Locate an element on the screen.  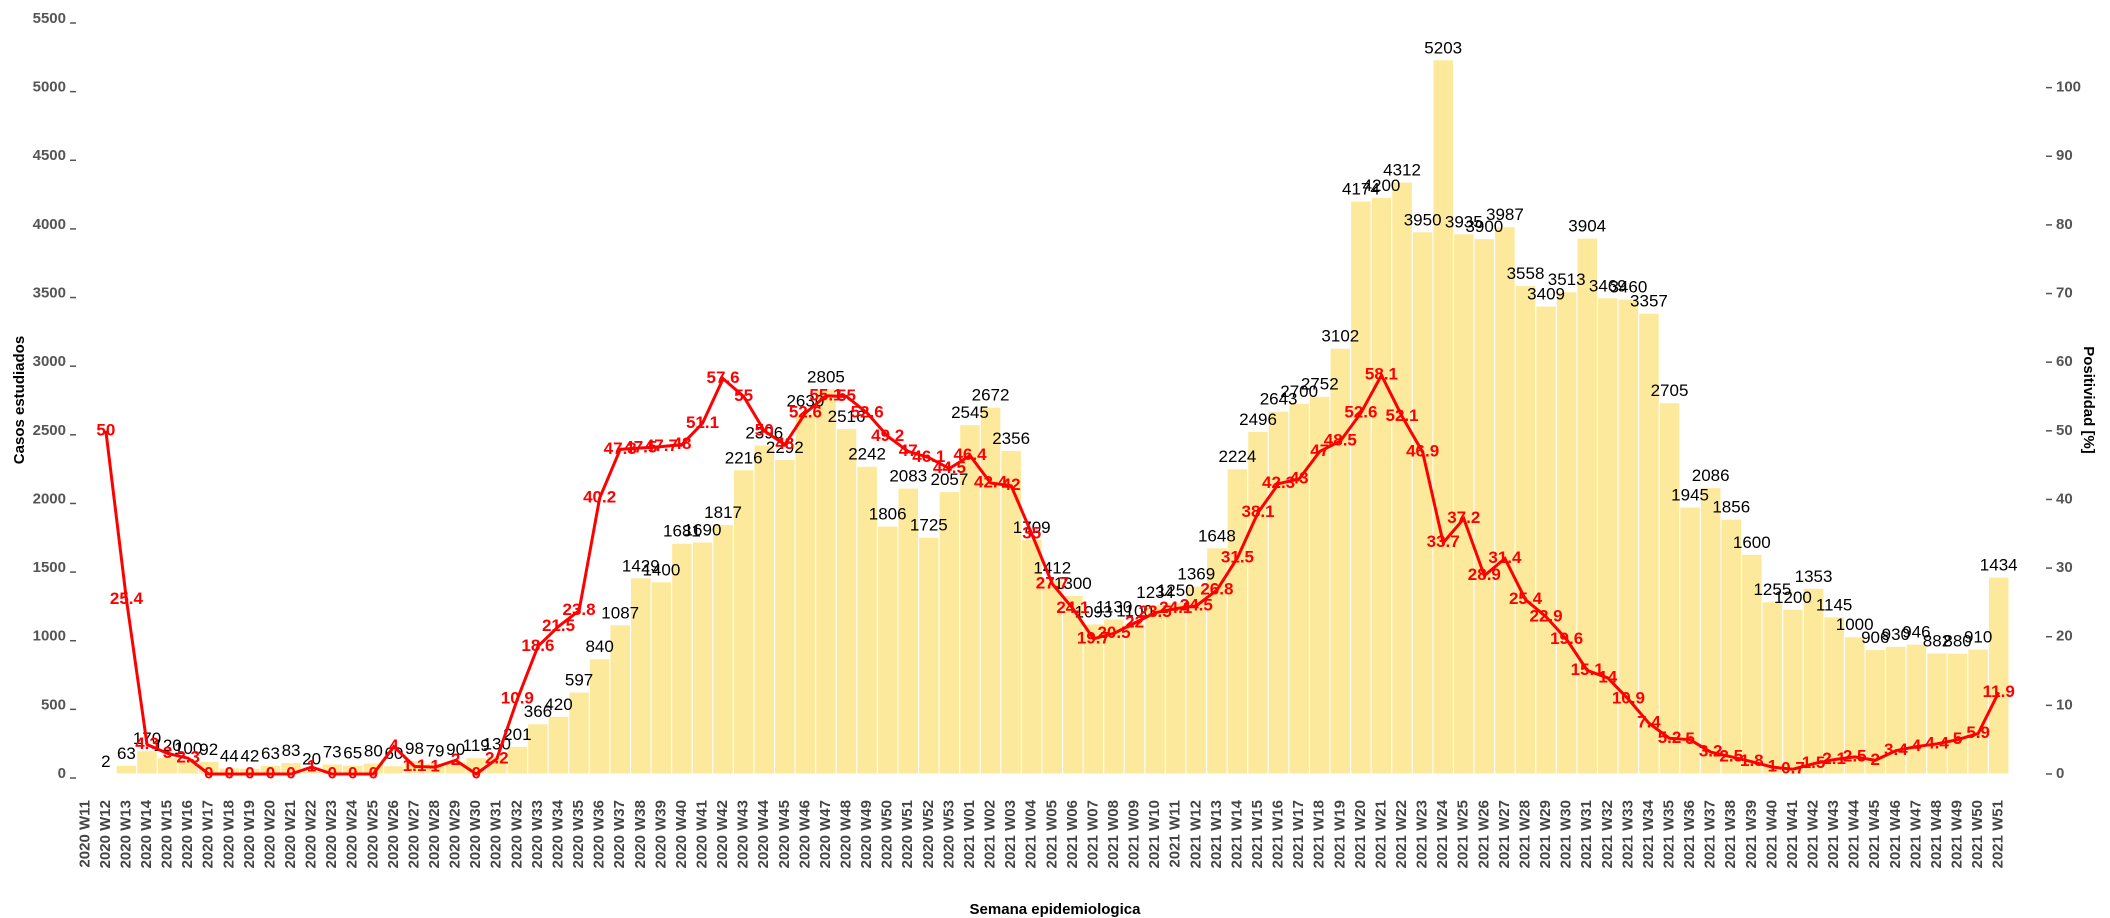
x-tick-label: 2021 W45 is located at coordinates (1874, 834).